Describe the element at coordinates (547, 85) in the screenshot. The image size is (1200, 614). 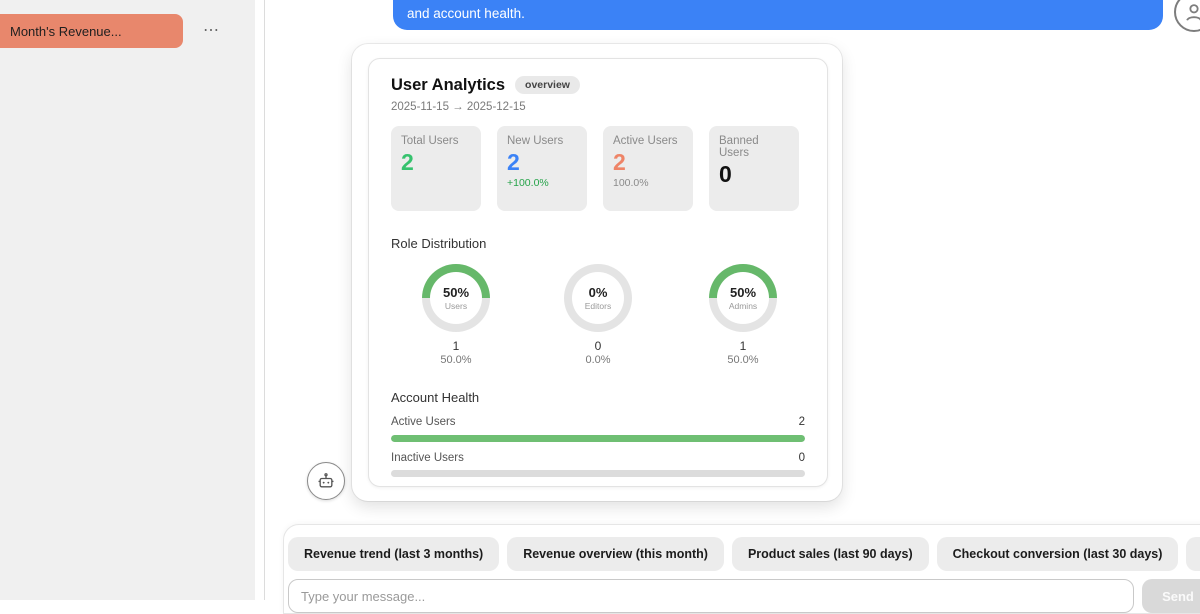
I see `overview-badge: overview` at that location.